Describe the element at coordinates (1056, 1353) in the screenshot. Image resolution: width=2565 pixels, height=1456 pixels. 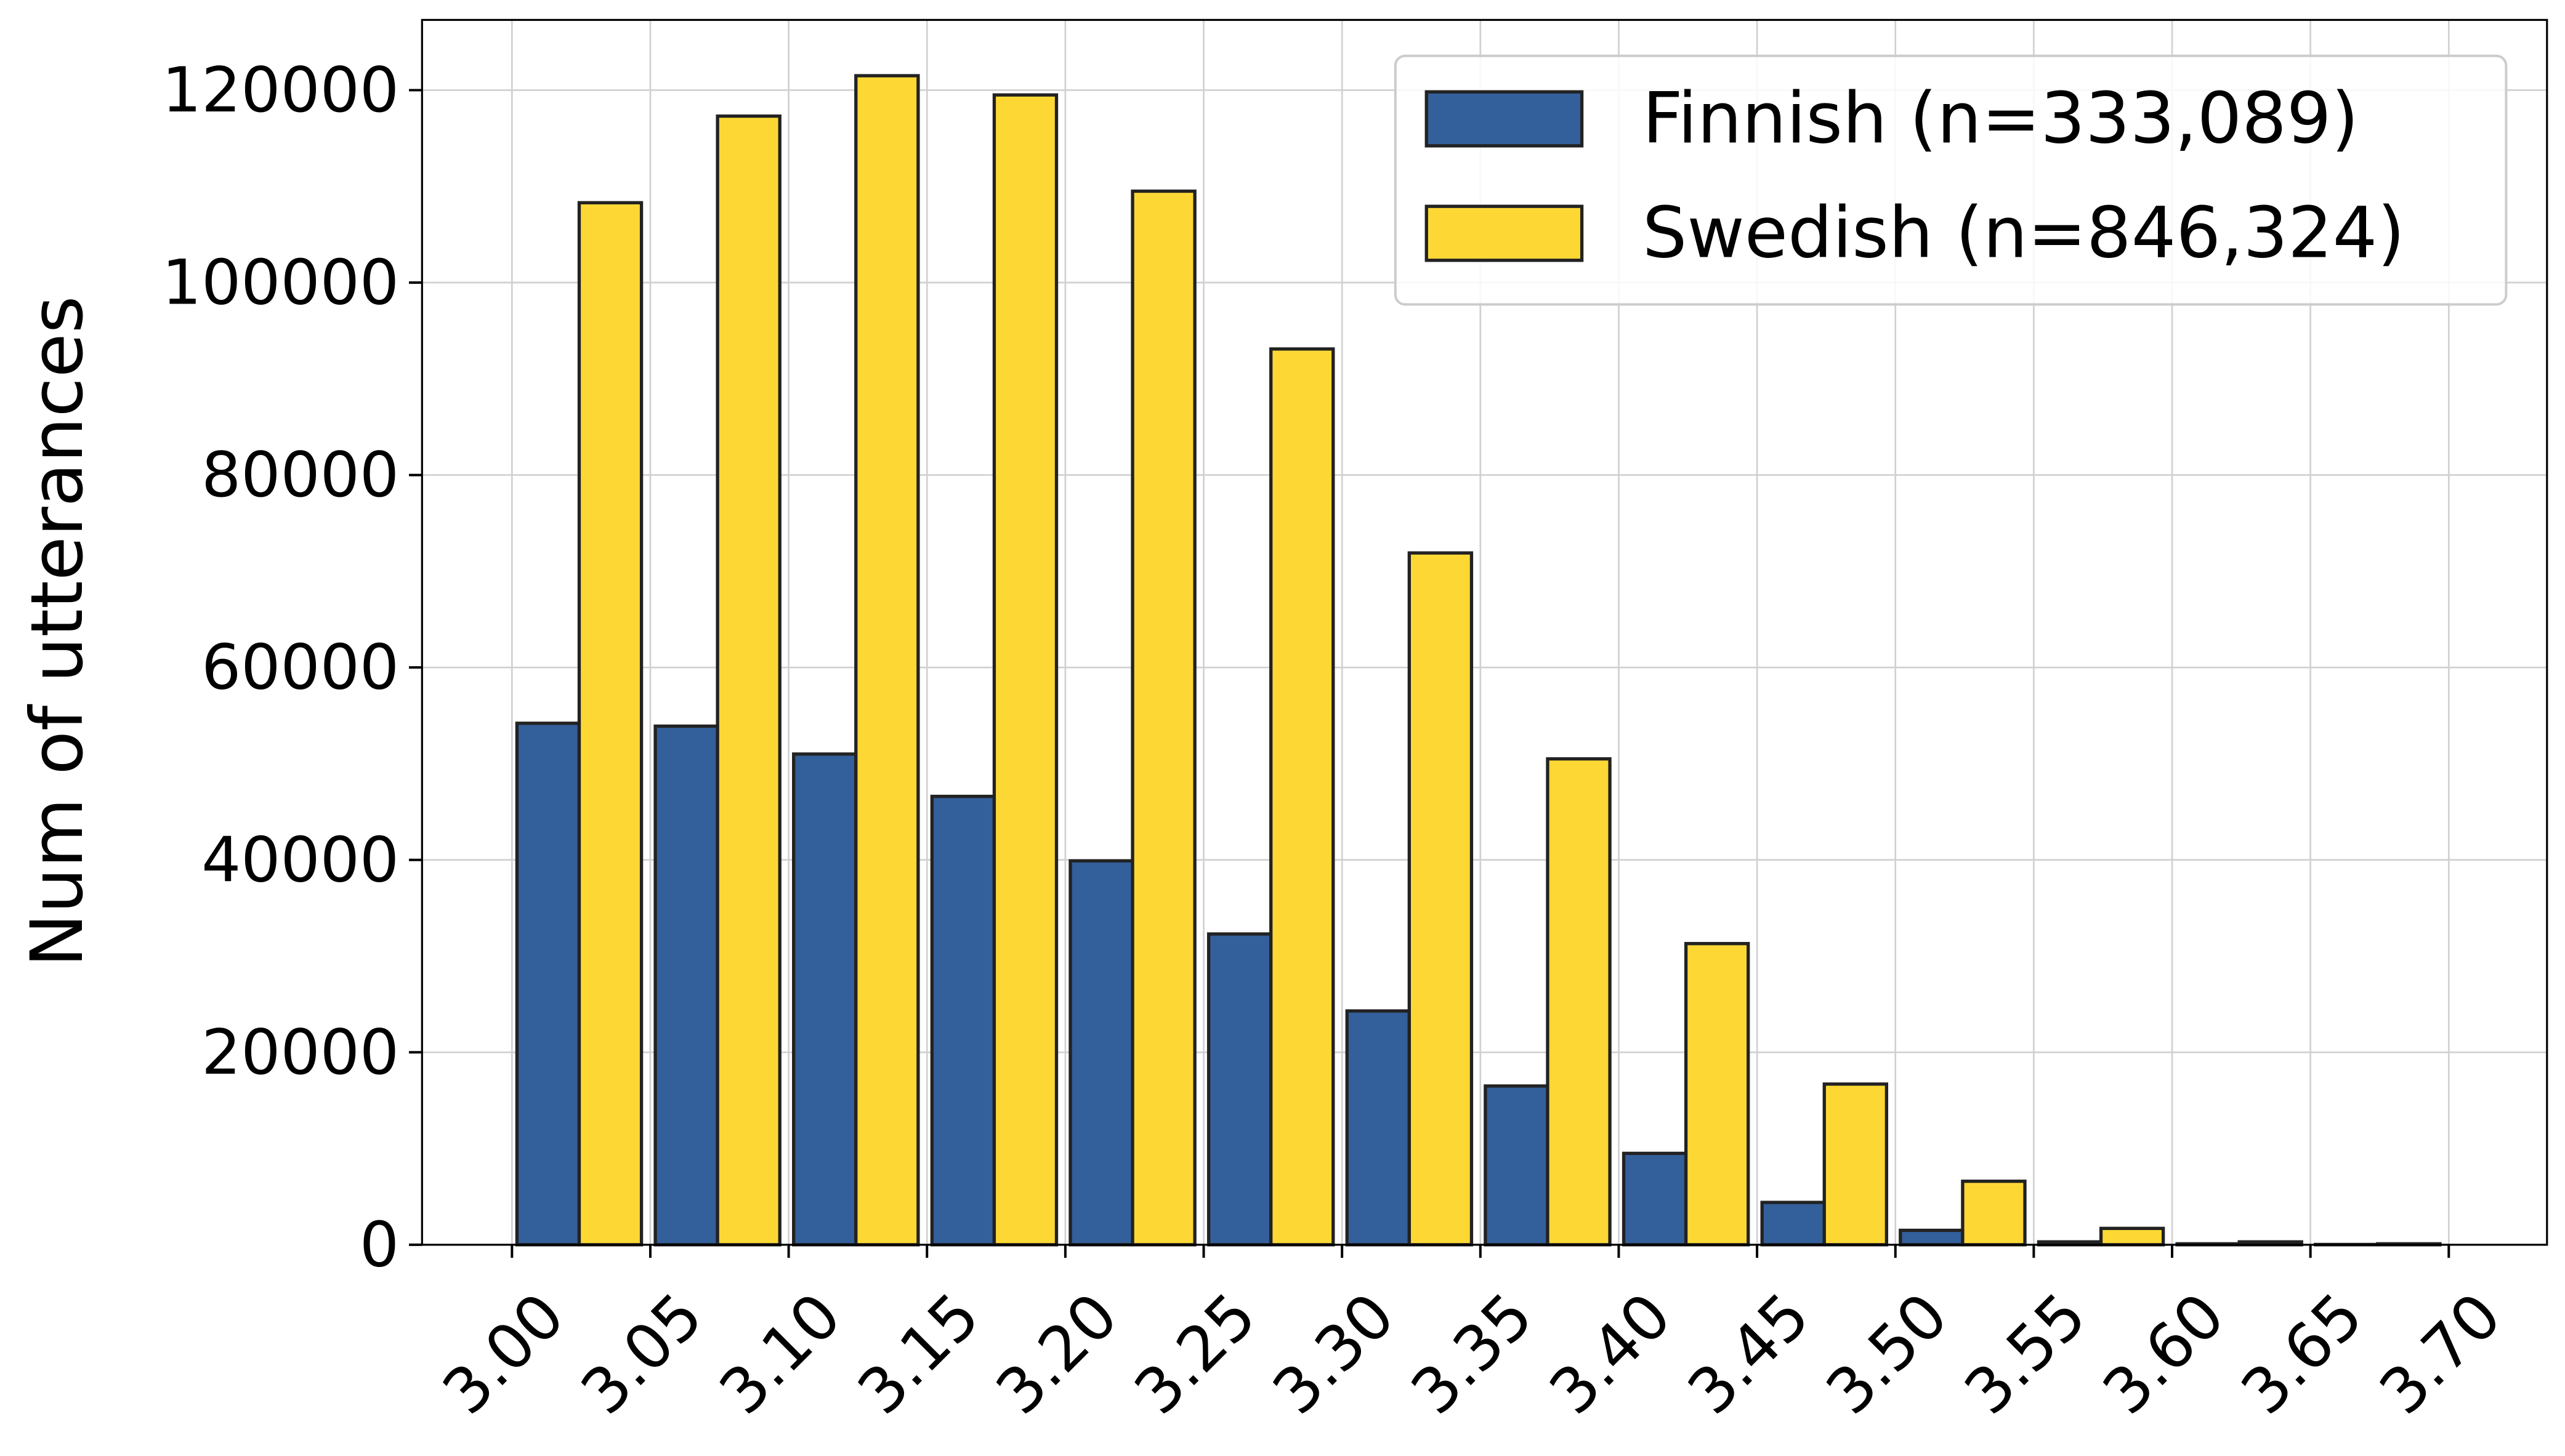
I see `x-tick-label: 3.20` at that location.